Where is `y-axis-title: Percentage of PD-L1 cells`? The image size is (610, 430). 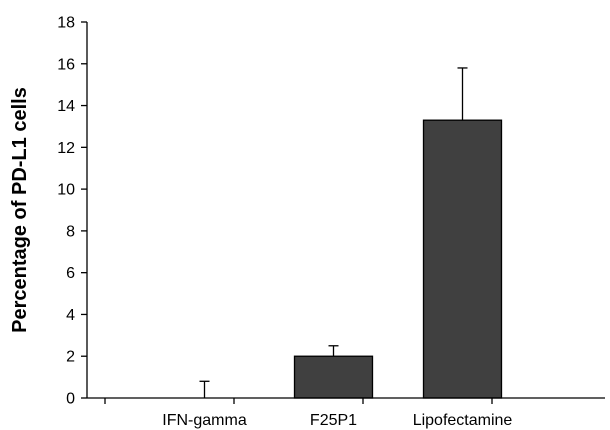
y-axis-title: Percentage of PD-L1 cells is located at coordinates (20, 210).